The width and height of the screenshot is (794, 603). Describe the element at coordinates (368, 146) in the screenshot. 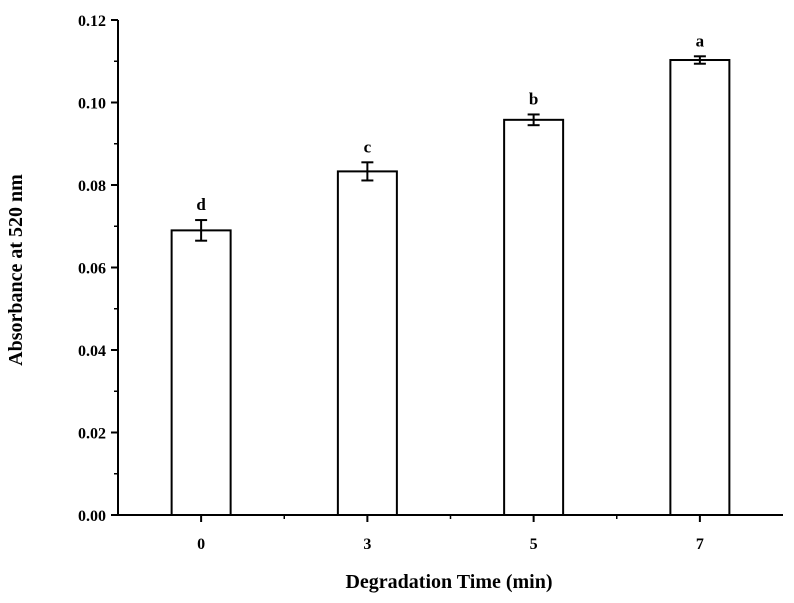

I see `significance-letter-3: c` at that location.